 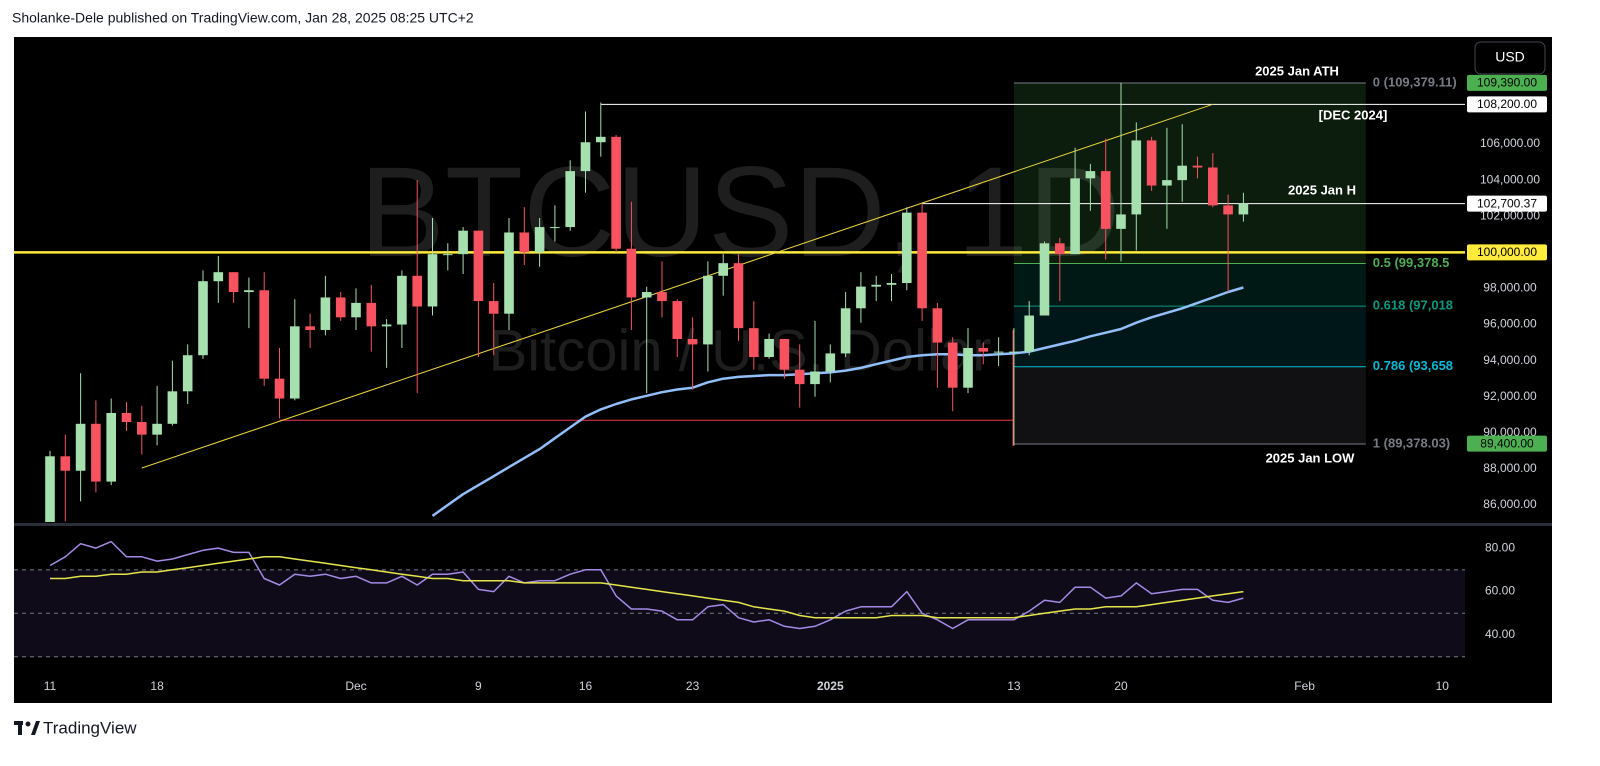 I want to click on price-tag-label: 100,000.00, so click(x=1507, y=252).